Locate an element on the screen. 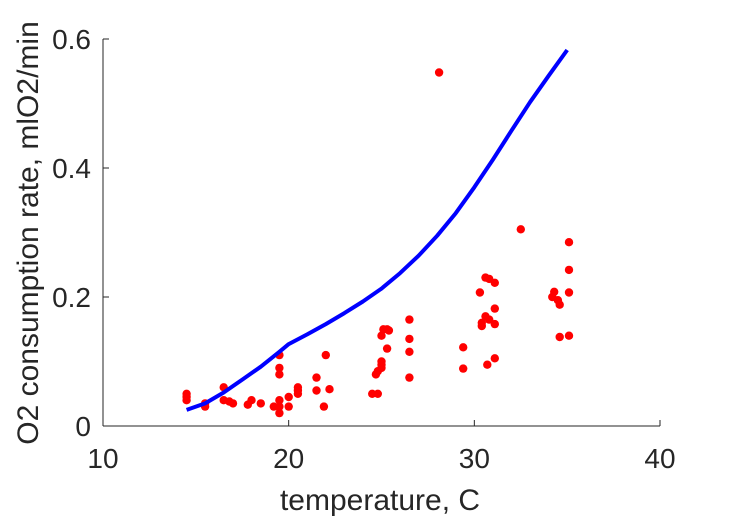 This screenshot has width=729, height=521. x-tick-label: 10 is located at coordinates (102, 458).